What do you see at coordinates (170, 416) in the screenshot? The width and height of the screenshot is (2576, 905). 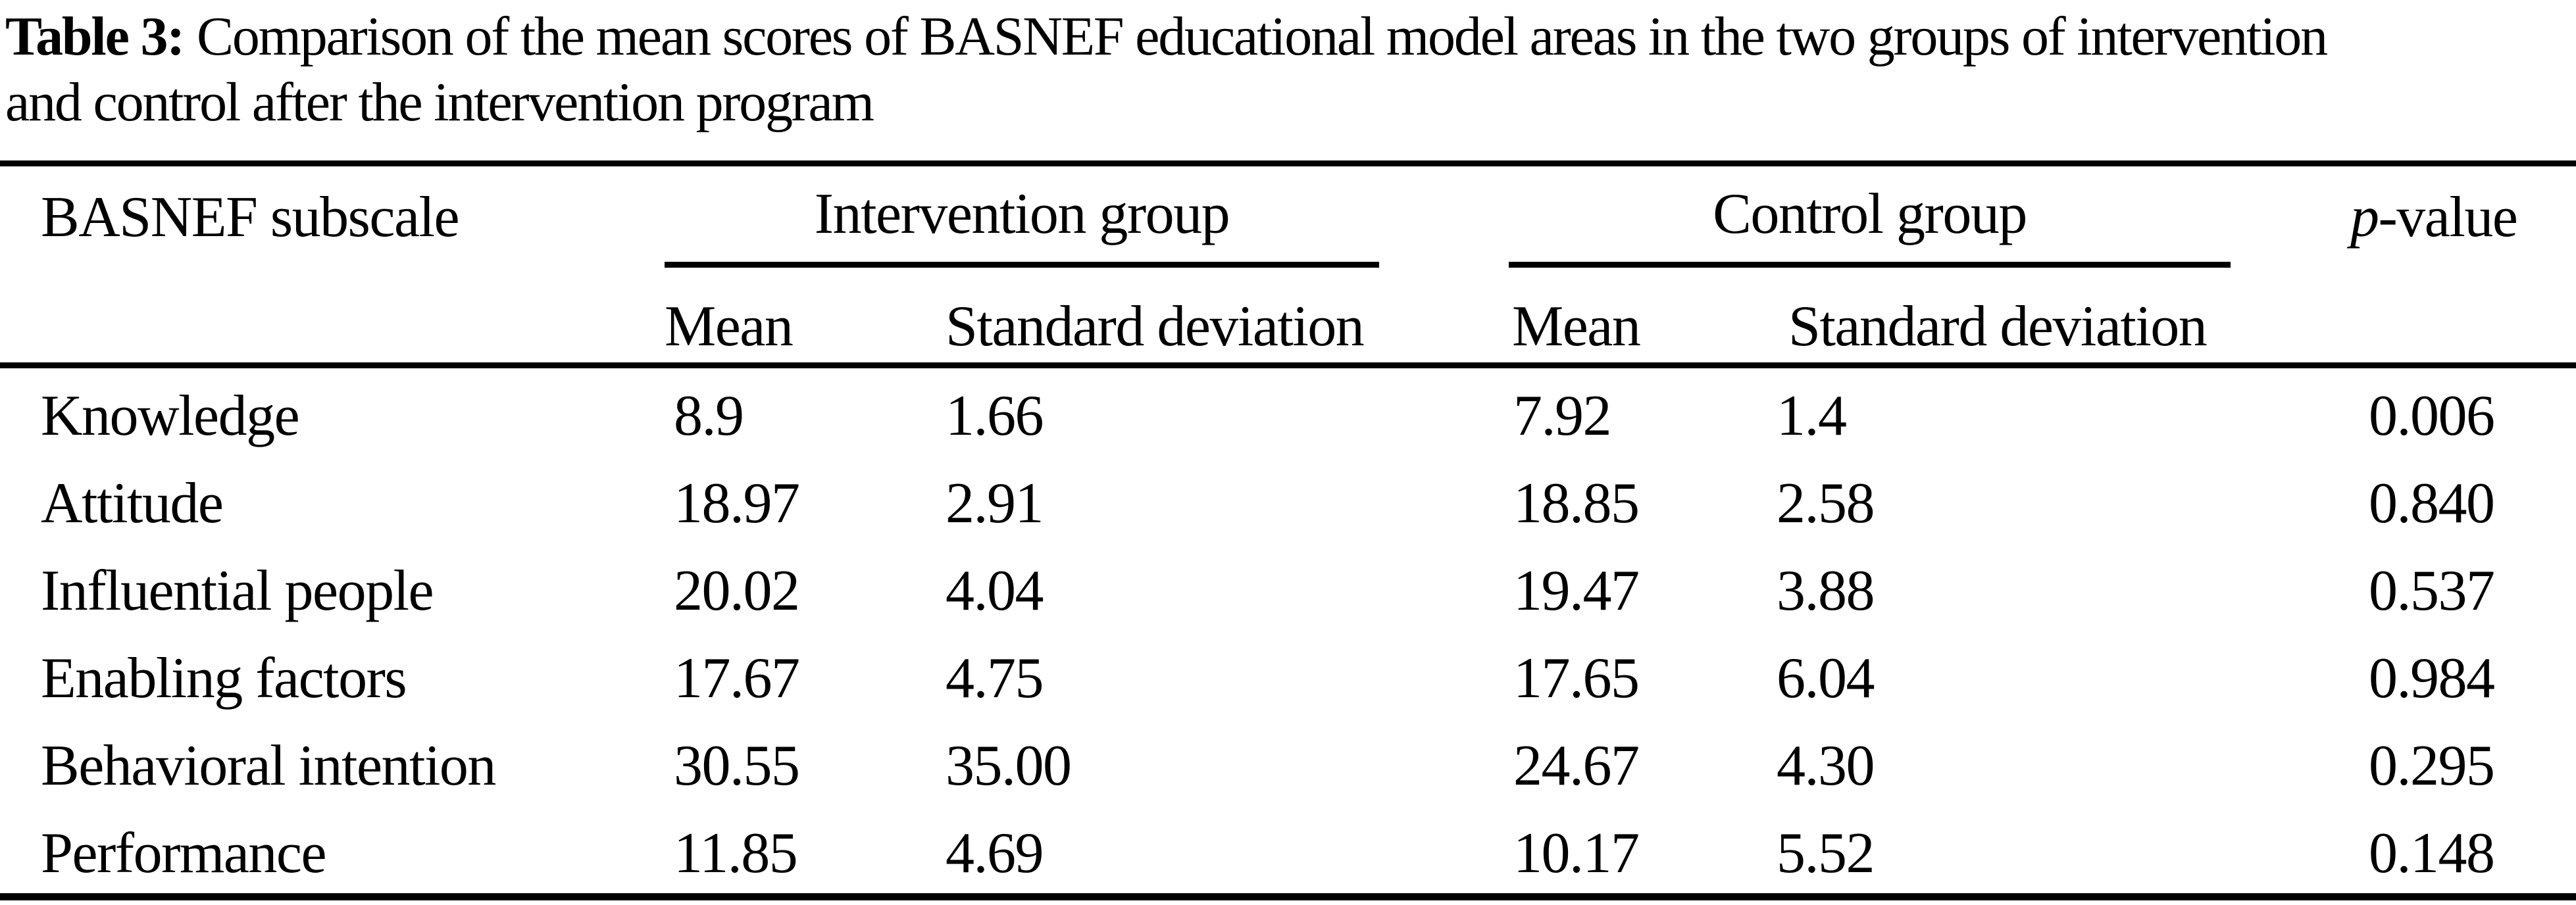 I see `cell-subscale: Knowledge` at bounding box center [170, 416].